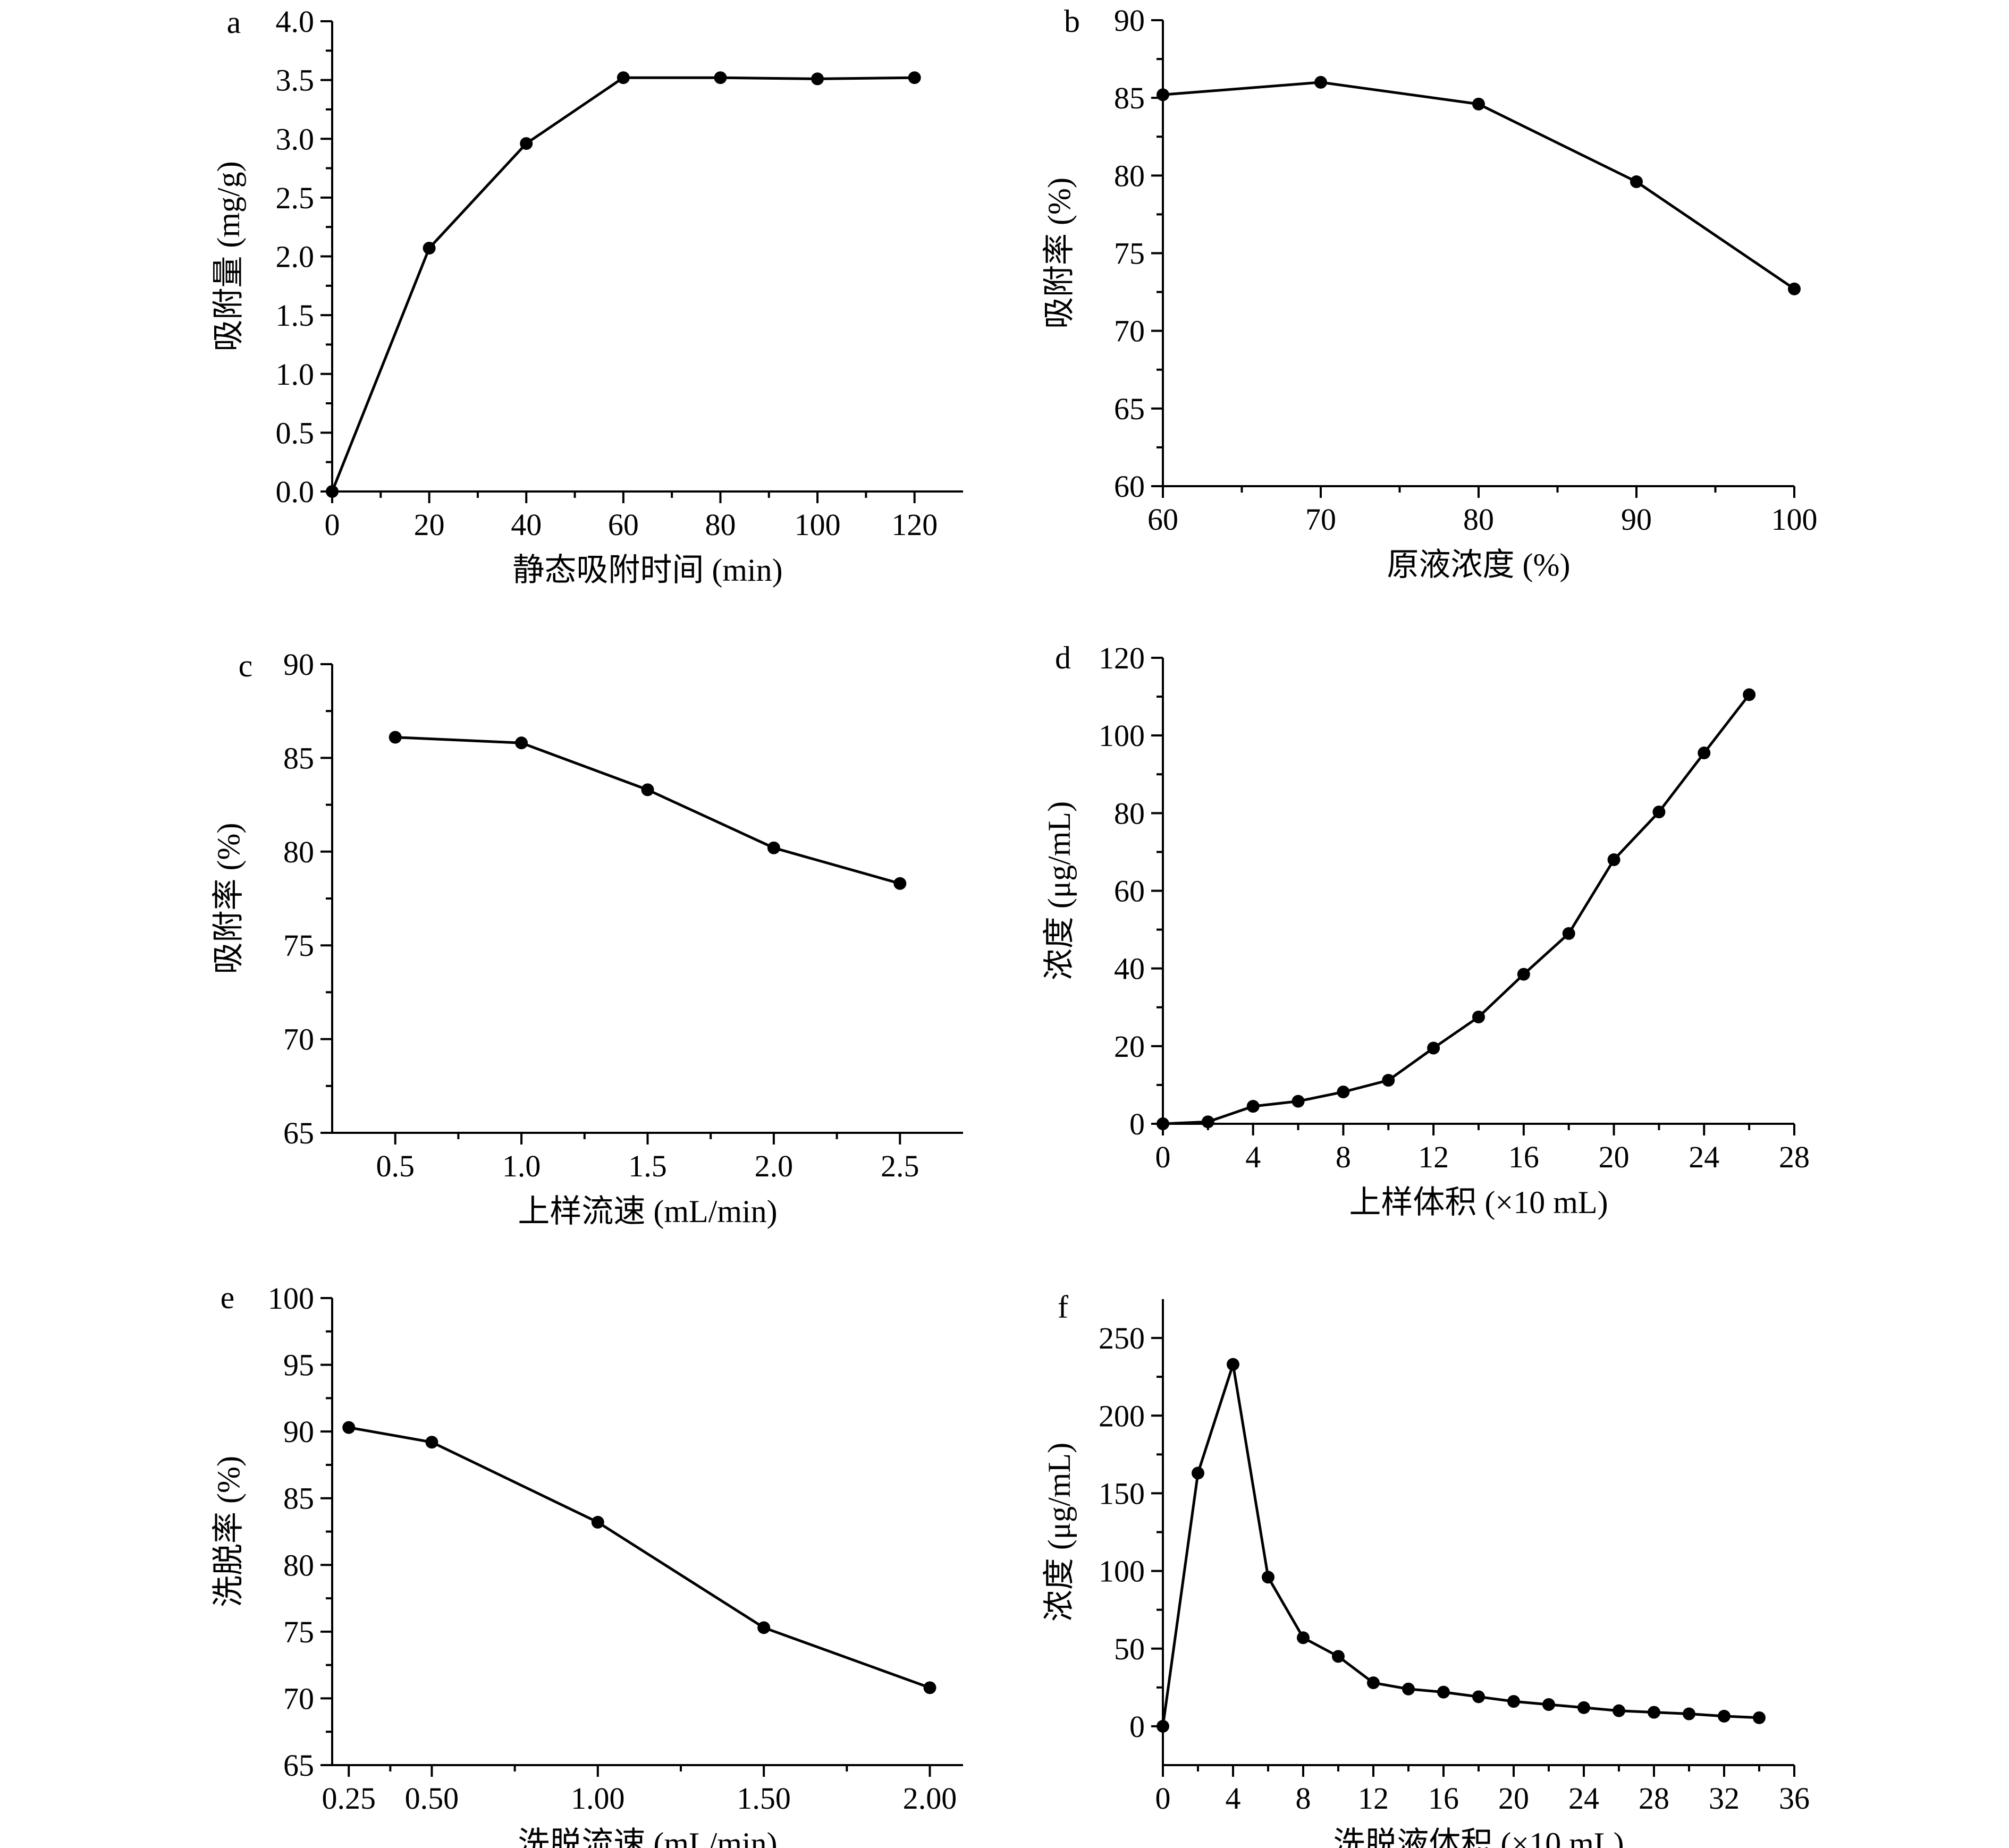 The width and height of the screenshot is (2009, 1848). Describe the element at coordinates (295, 80) in the screenshot. I see `y-tick-label: 3.5` at that location.